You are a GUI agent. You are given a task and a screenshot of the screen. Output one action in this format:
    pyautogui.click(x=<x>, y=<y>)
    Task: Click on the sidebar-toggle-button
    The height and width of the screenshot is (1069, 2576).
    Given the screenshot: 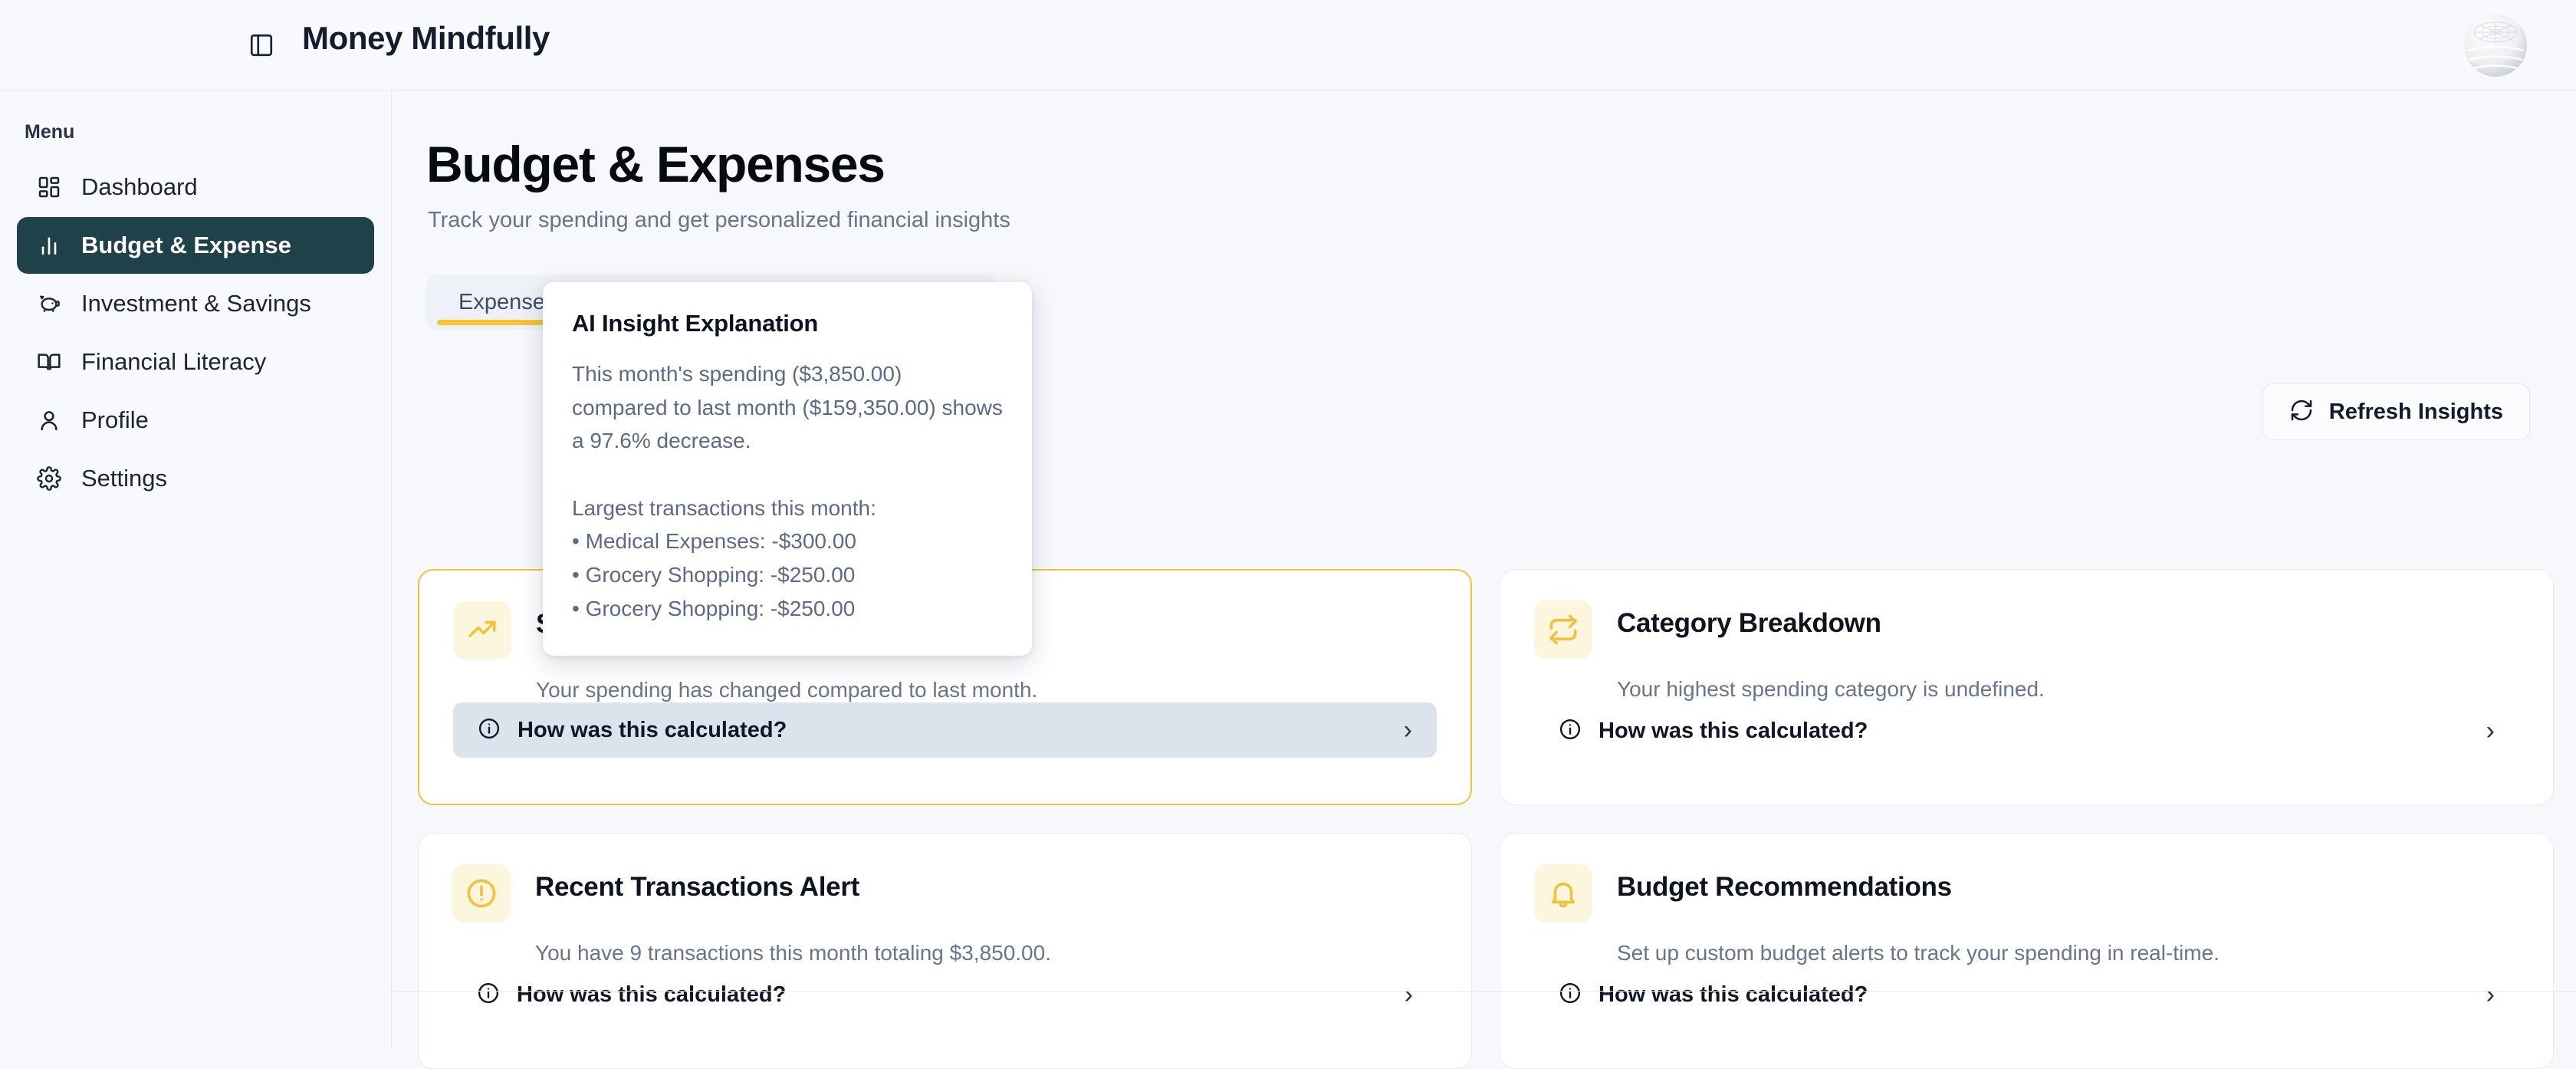 What is the action you would take?
    pyautogui.click(x=261, y=45)
    